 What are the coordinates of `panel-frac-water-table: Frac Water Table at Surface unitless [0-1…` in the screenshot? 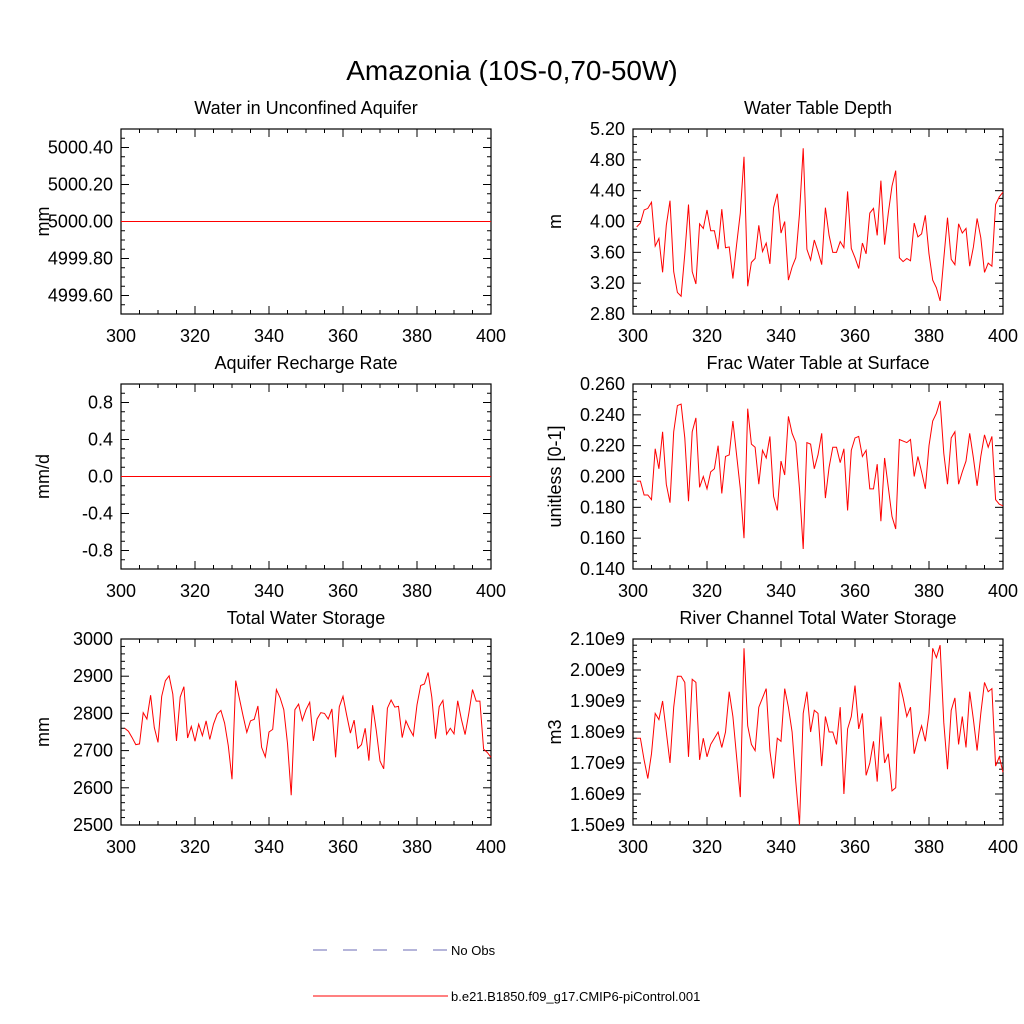 It's located at (781, 477).